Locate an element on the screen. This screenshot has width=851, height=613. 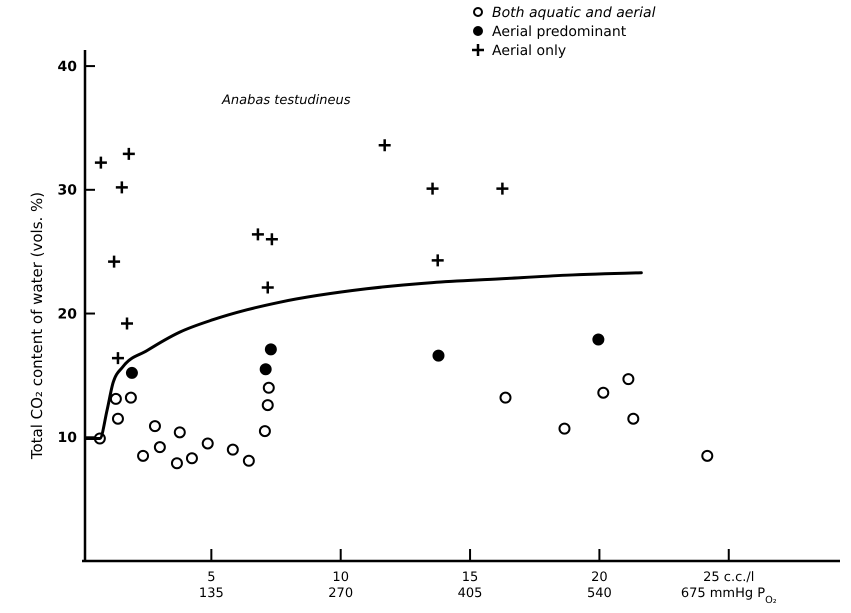
x2-tick-label: 270 is located at coordinates (341, 593).